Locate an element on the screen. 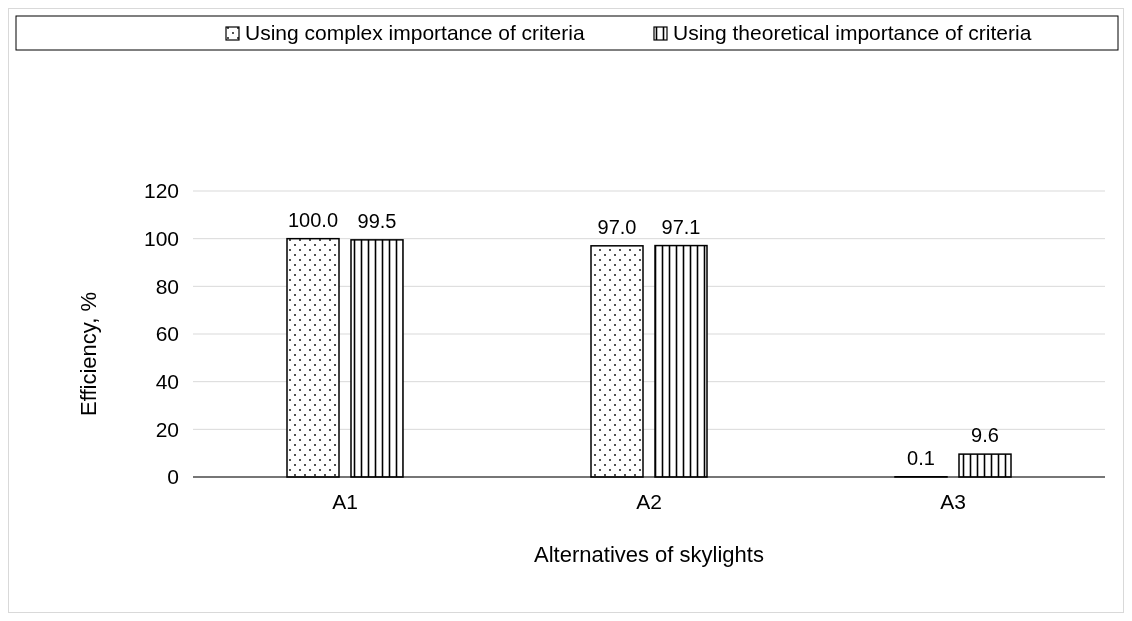 The image size is (1132, 621). y-tick-label: 80 is located at coordinates (167, 286).